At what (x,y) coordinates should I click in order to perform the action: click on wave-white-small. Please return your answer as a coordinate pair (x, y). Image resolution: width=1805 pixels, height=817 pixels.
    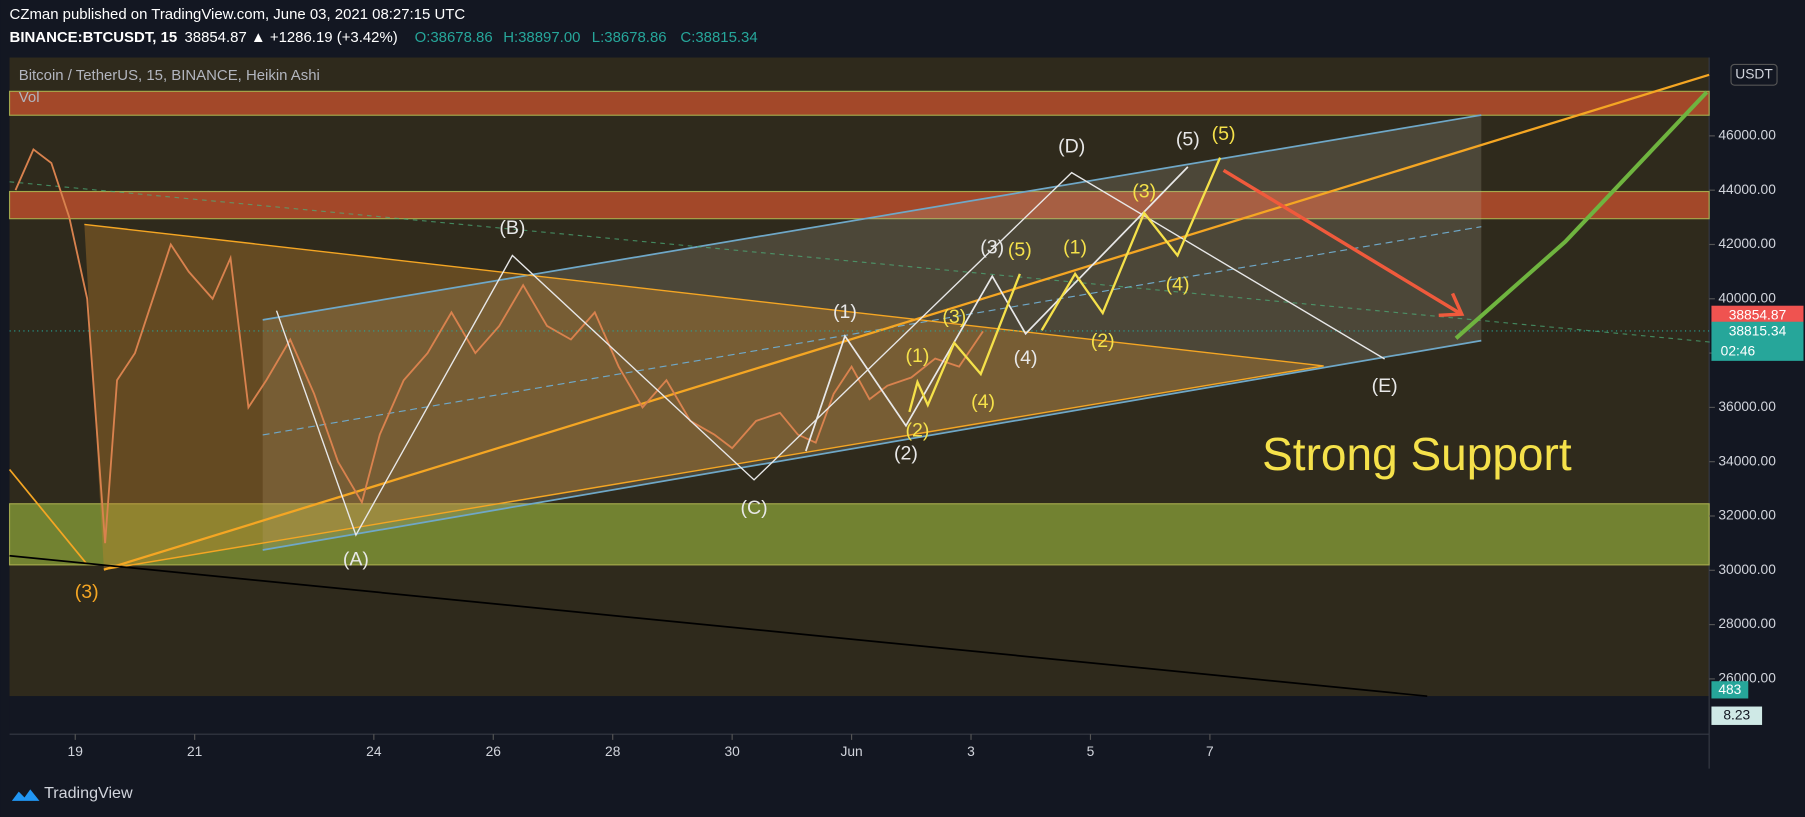
    Looking at the image, I should click on (997, 309).